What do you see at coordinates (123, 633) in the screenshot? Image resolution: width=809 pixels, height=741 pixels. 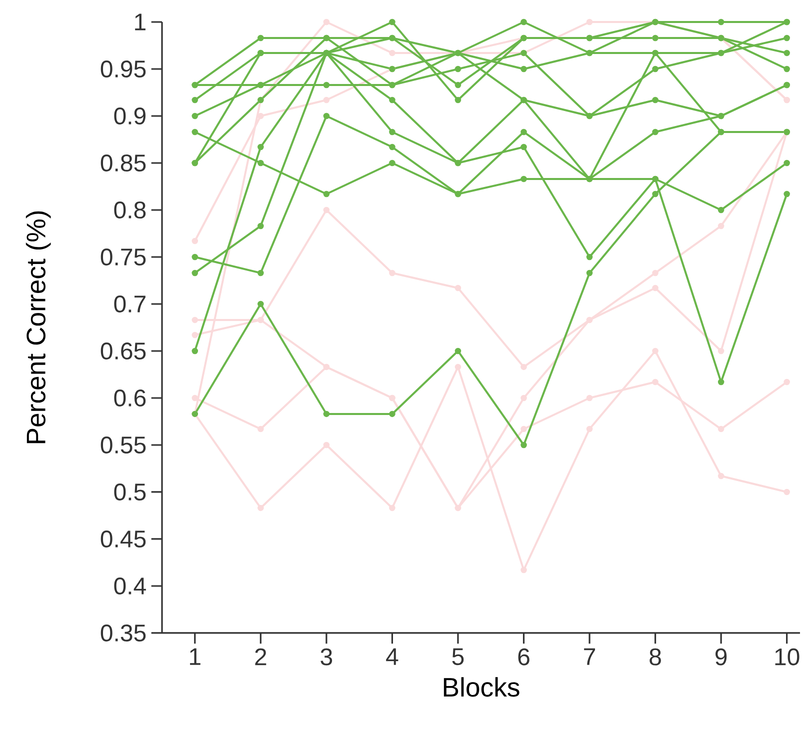 I see `y-tick-label: 0.35` at bounding box center [123, 633].